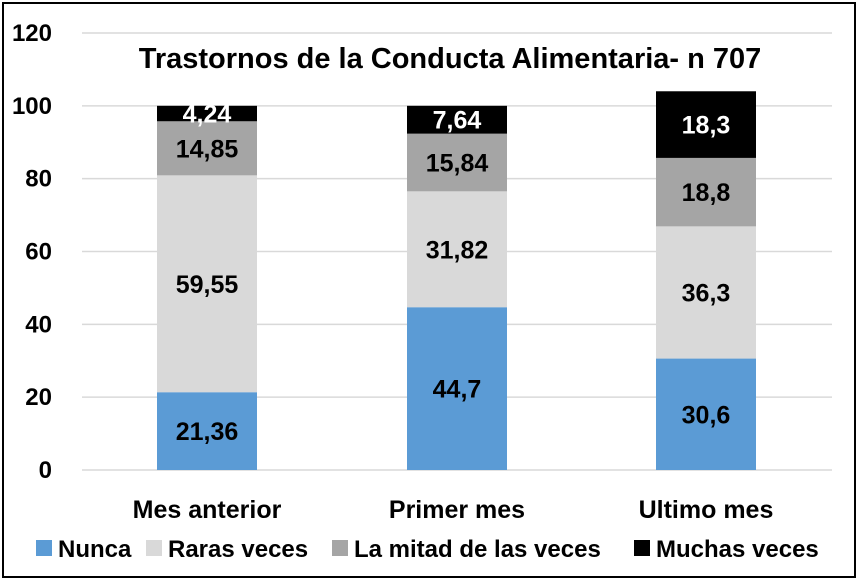 The height and width of the screenshot is (583, 862). What do you see at coordinates (38, 324) in the screenshot?
I see `y-tick-label: 40` at bounding box center [38, 324].